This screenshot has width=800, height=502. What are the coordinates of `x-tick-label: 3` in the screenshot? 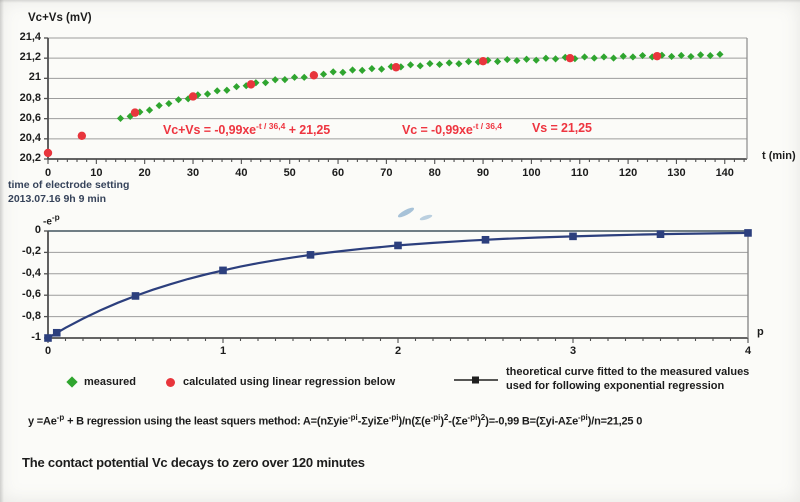 It's located at (573, 351).